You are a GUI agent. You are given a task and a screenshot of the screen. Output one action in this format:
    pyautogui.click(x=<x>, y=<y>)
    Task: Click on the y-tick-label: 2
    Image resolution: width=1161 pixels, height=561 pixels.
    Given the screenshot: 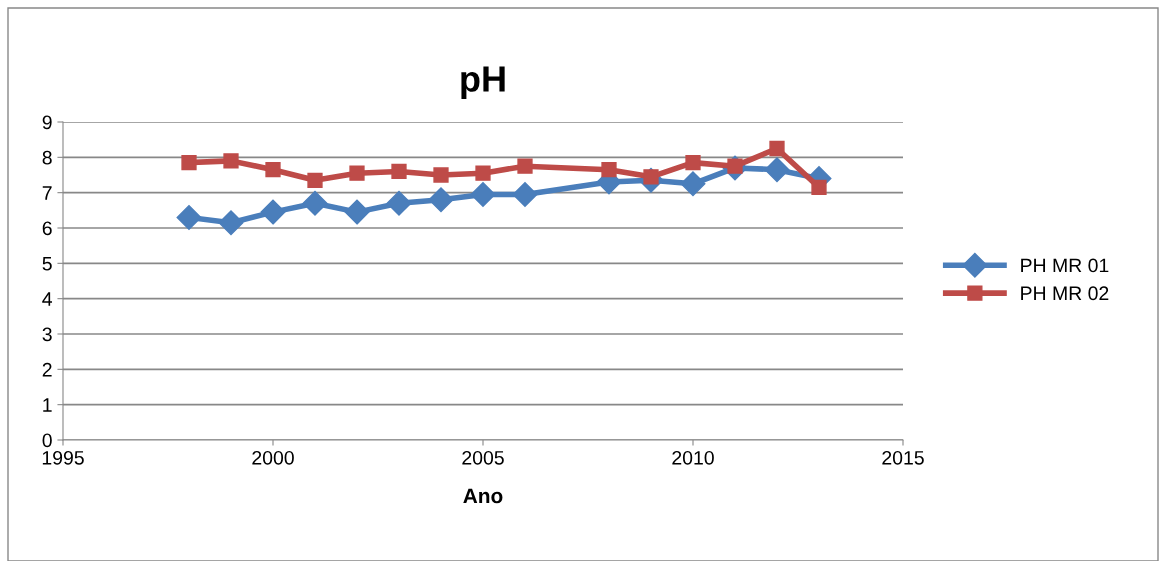 What is the action you would take?
    pyautogui.click(x=47, y=369)
    